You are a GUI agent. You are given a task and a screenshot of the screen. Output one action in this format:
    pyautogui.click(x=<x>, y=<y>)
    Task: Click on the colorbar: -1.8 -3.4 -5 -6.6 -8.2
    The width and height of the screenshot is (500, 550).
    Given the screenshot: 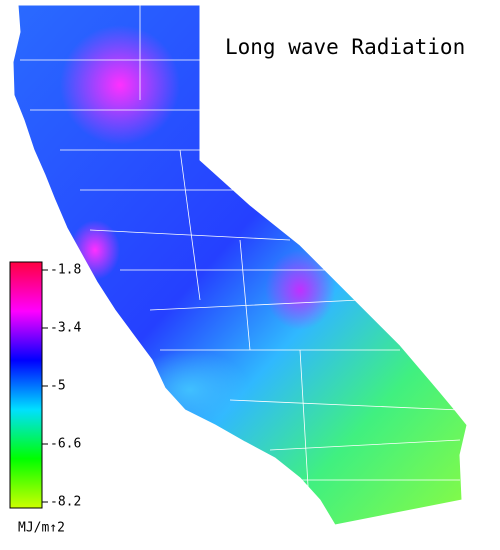 What is the action you would take?
    pyautogui.click(x=45, y=385)
    